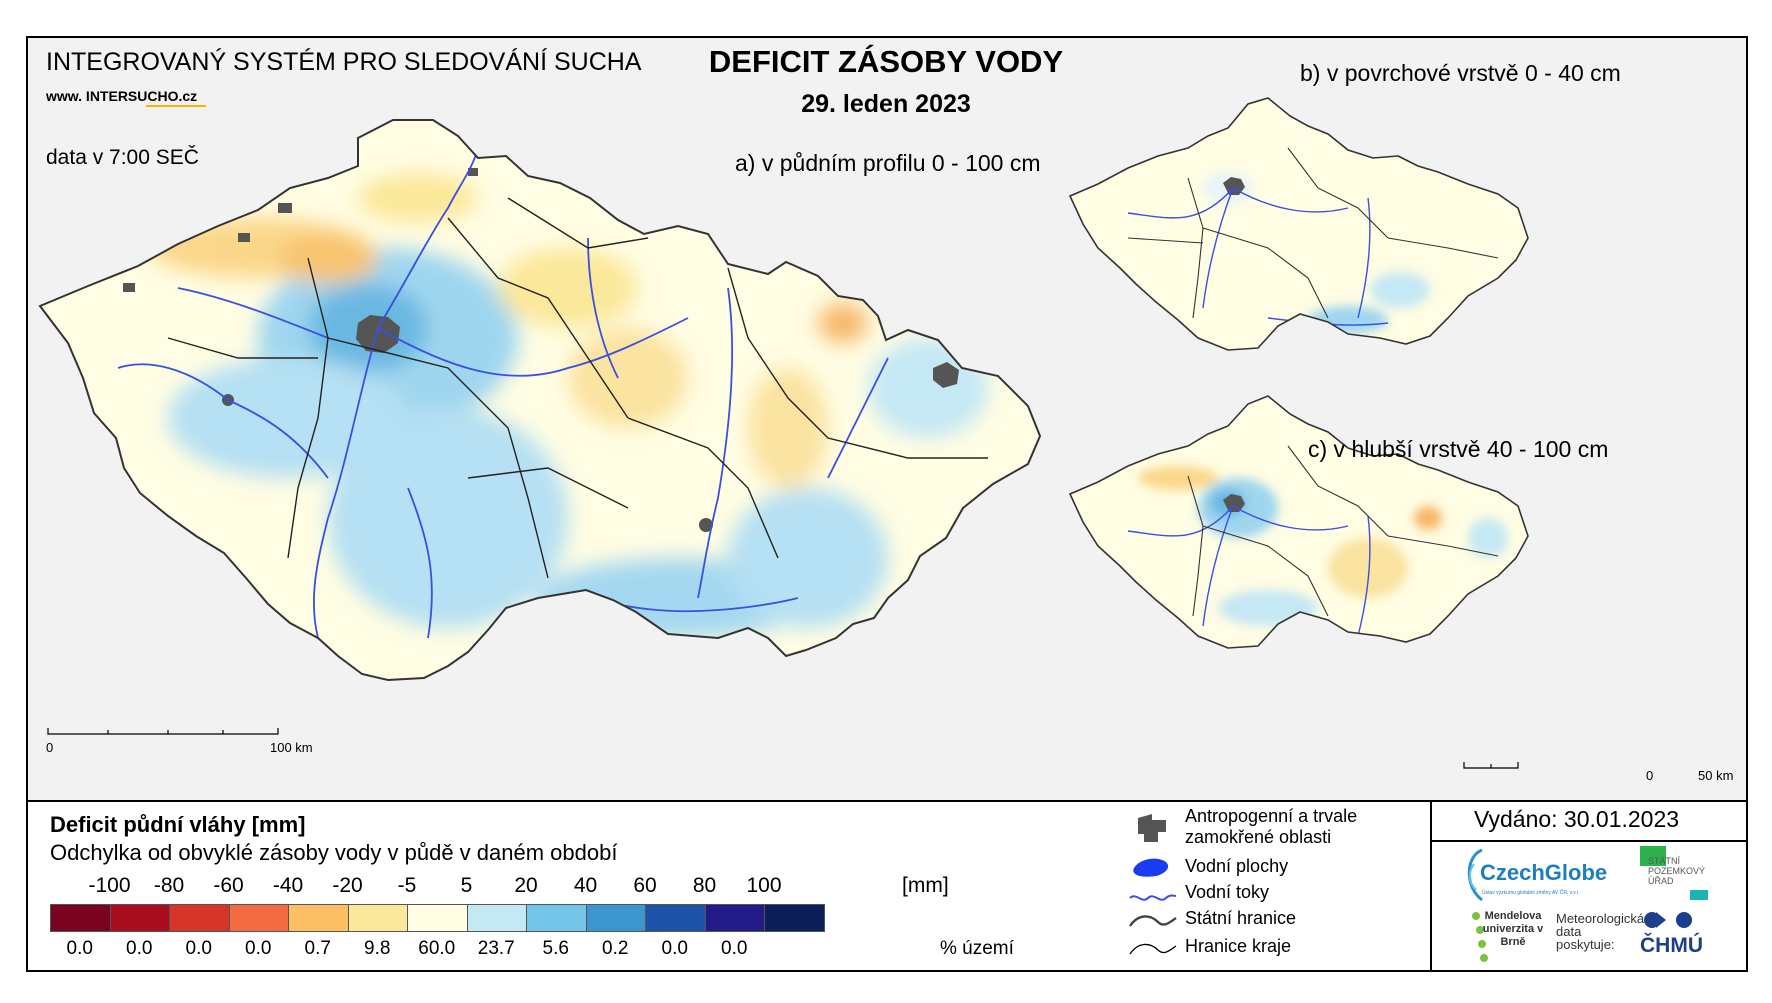 The width and height of the screenshot is (1772, 1003). I want to click on czechglobe-name: CzechGlobe, so click(1544, 872).